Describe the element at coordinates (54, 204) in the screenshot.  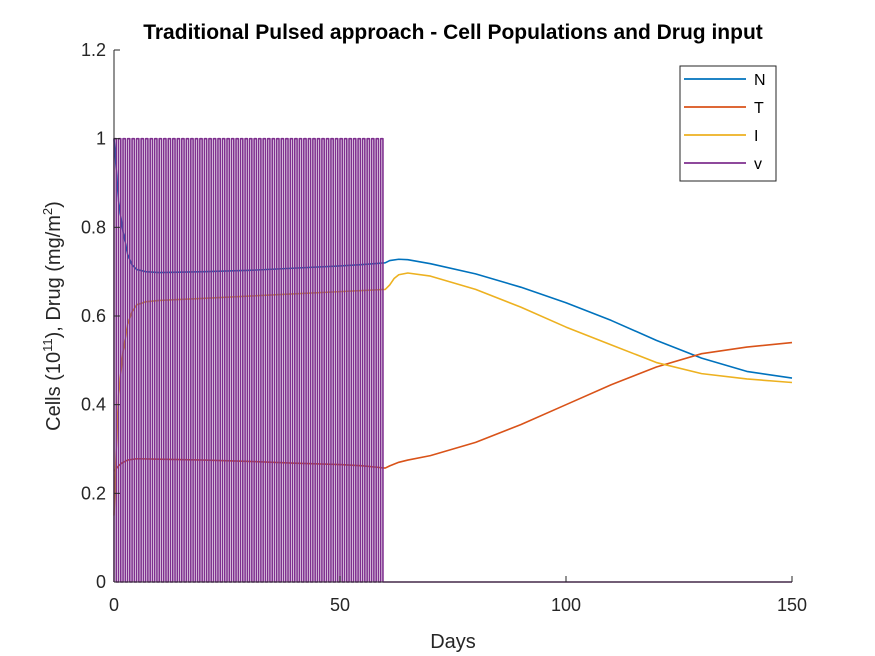
I see `y-label-part-3: )` at that location.